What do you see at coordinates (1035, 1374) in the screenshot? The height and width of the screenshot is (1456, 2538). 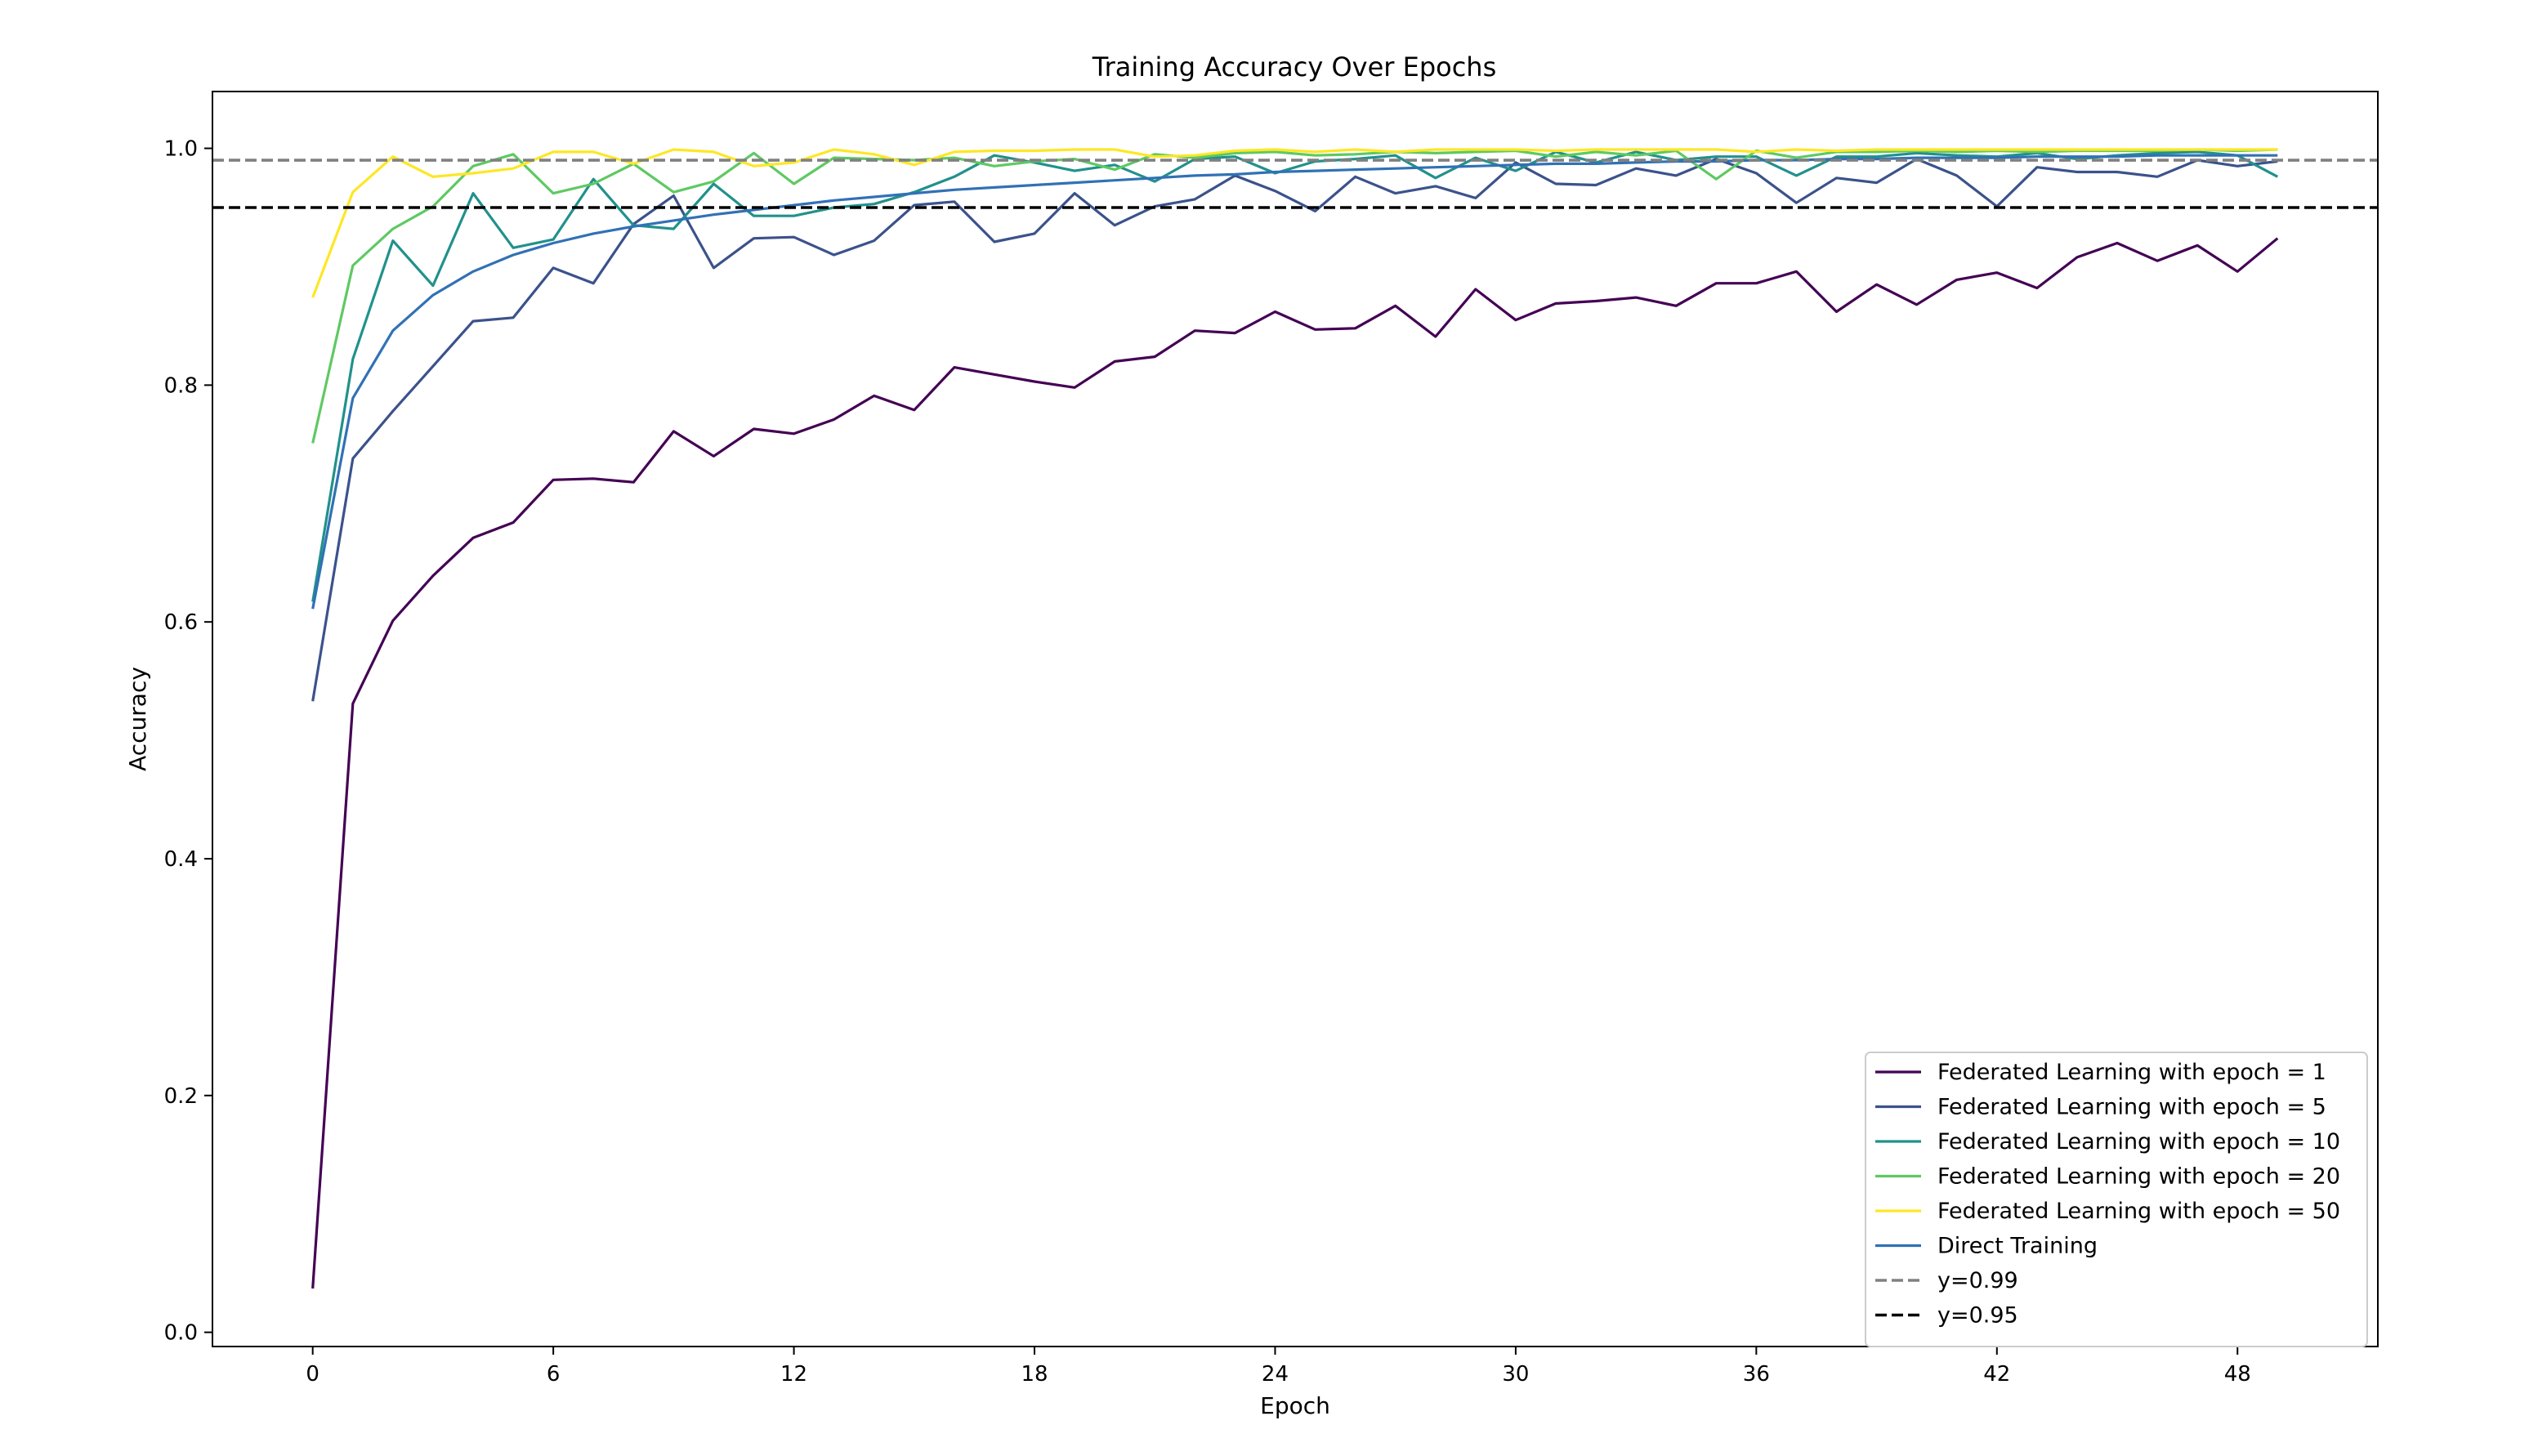 I see `x-tick-label: 18` at bounding box center [1035, 1374].